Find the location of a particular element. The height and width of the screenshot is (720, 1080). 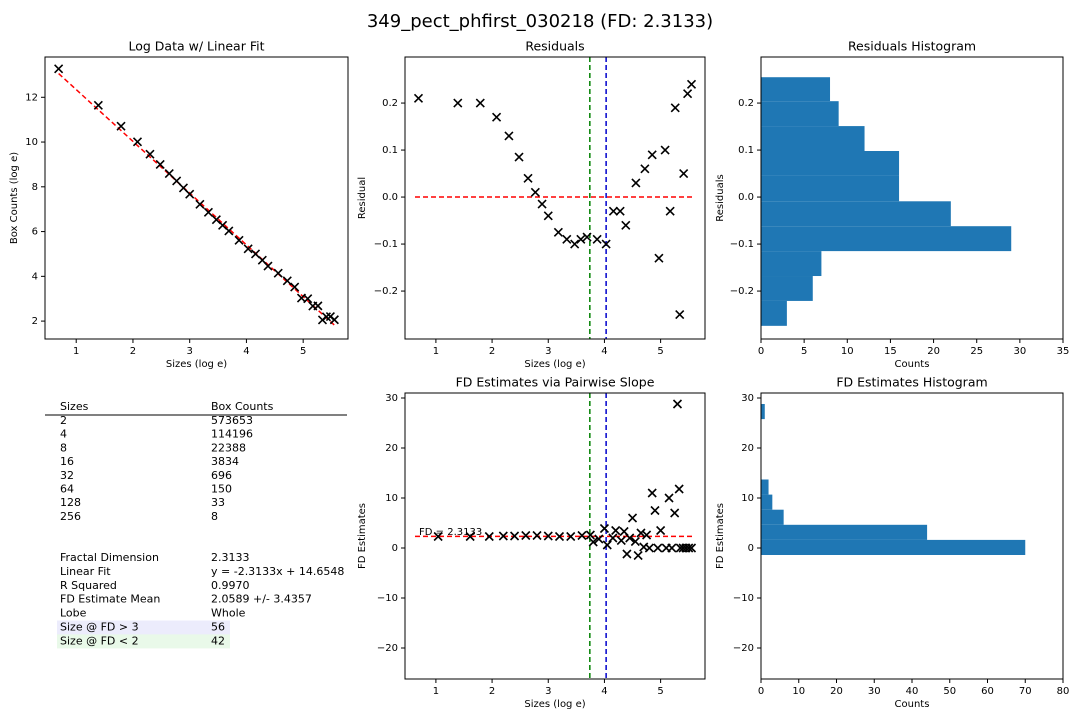

y-tick-label: 20 is located at coordinates (391, 448).